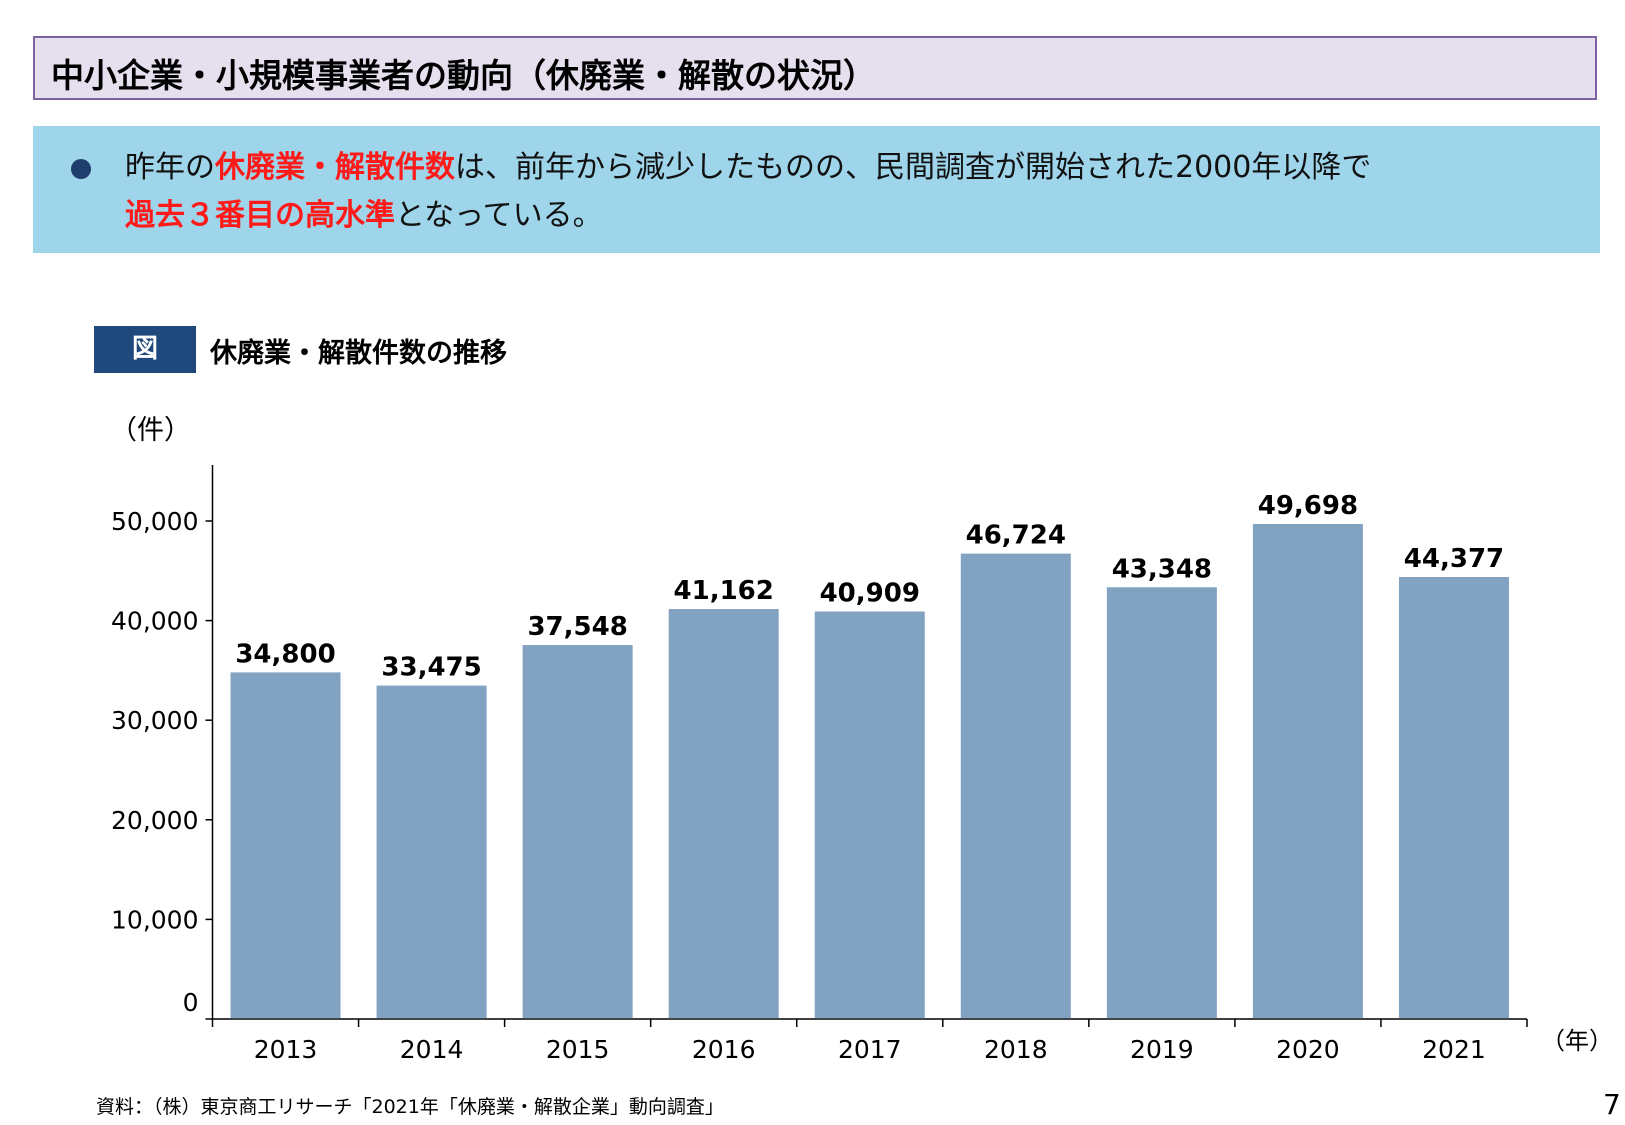  I want to click on y-axis-unit: （件）, so click(150, 430).